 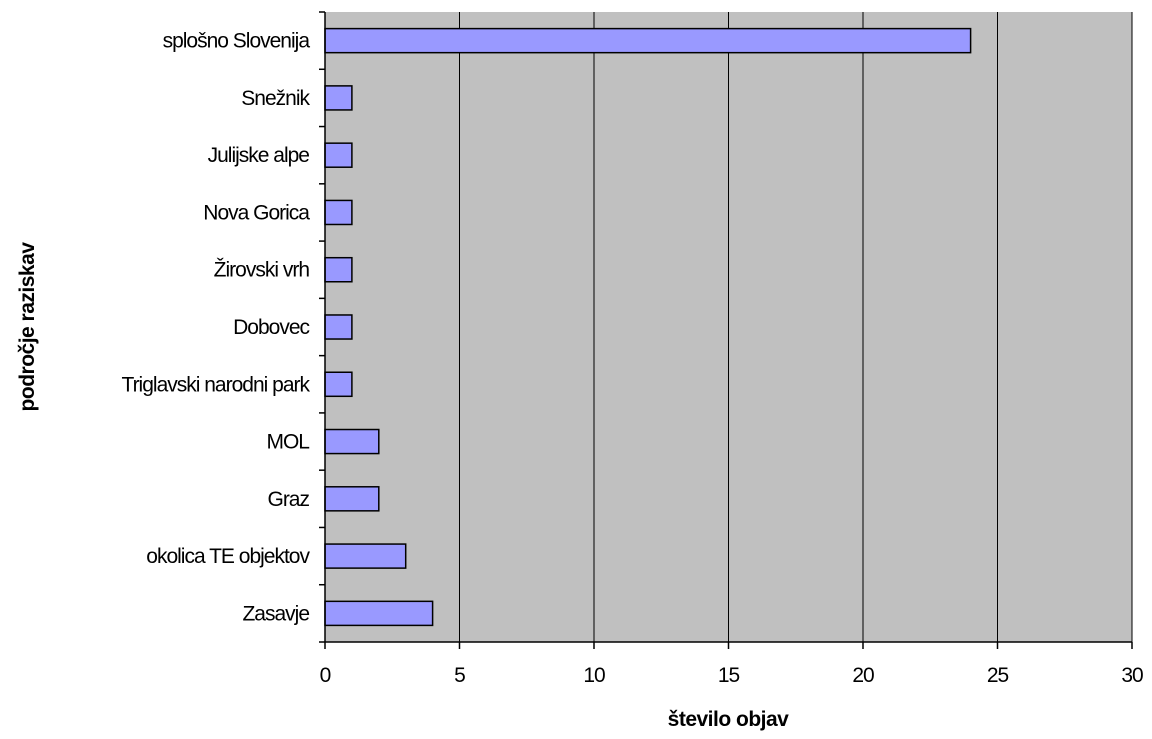 I want to click on x-tick-labels: 0 5 10 15 20 25 30, so click(x=732, y=675).